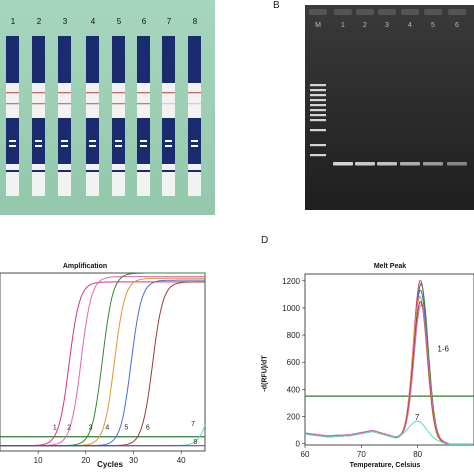  Describe the element at coordinates (294, 335) in the screenshot. I see `y-tick-label: 800` at that location.